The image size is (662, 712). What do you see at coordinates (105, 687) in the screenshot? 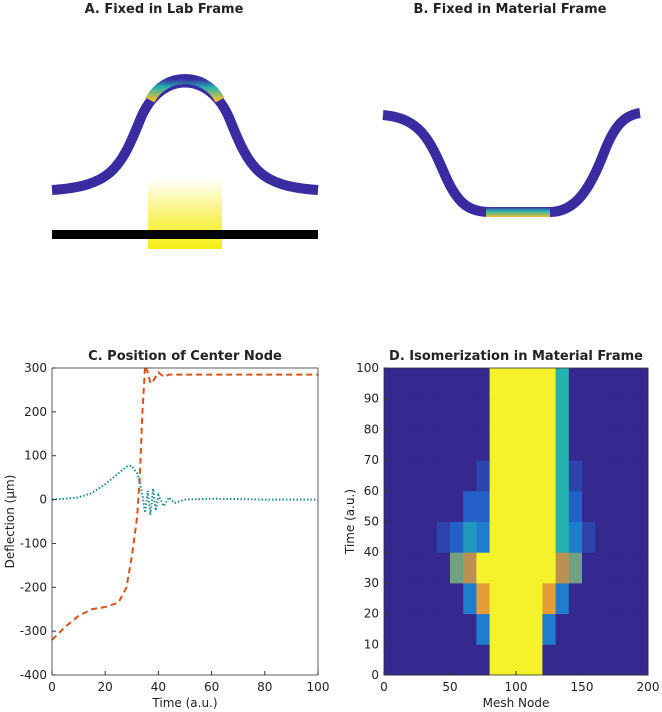
I see `x-tick-label: 20` at bounding box center [105, 687].